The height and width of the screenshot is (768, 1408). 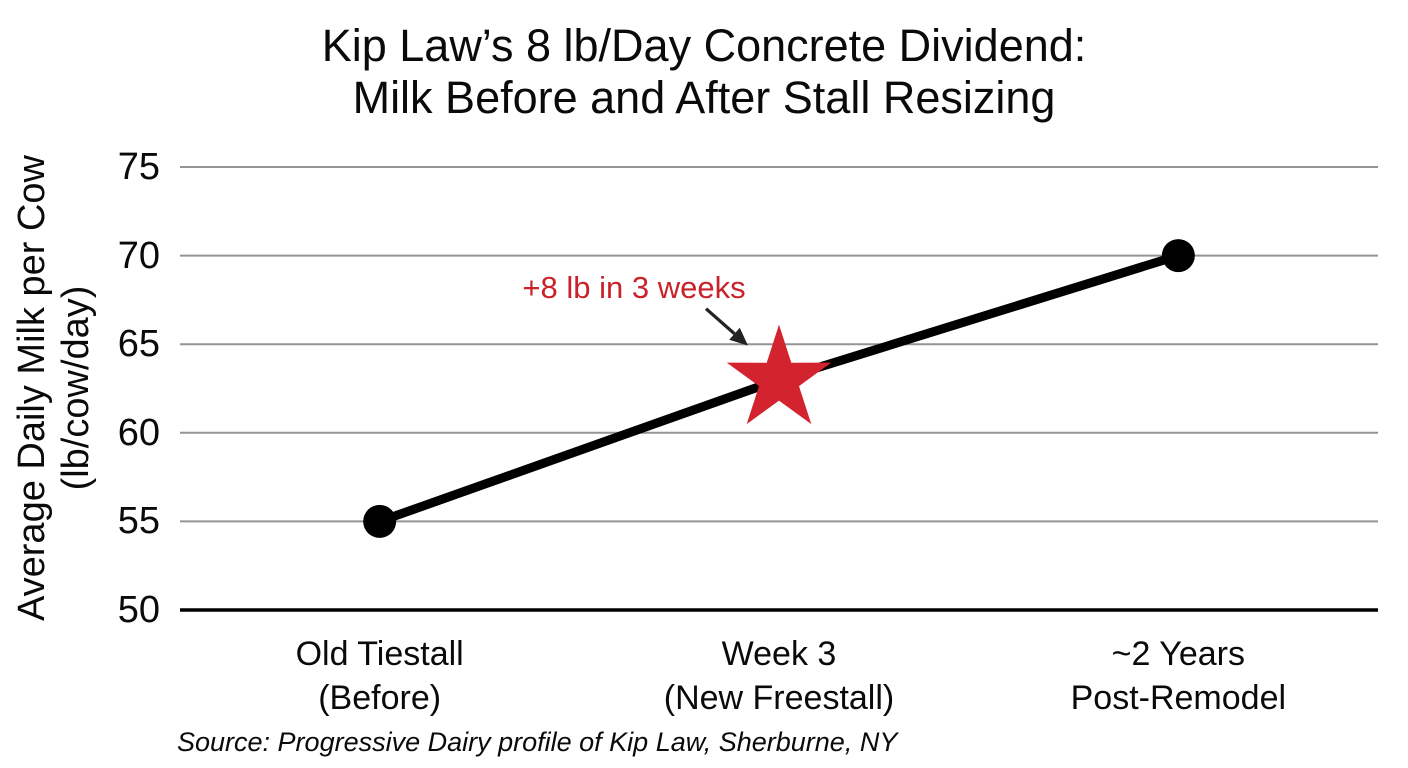 I want to click on y-tick-label-65: 65, so click(x=138, y=344).